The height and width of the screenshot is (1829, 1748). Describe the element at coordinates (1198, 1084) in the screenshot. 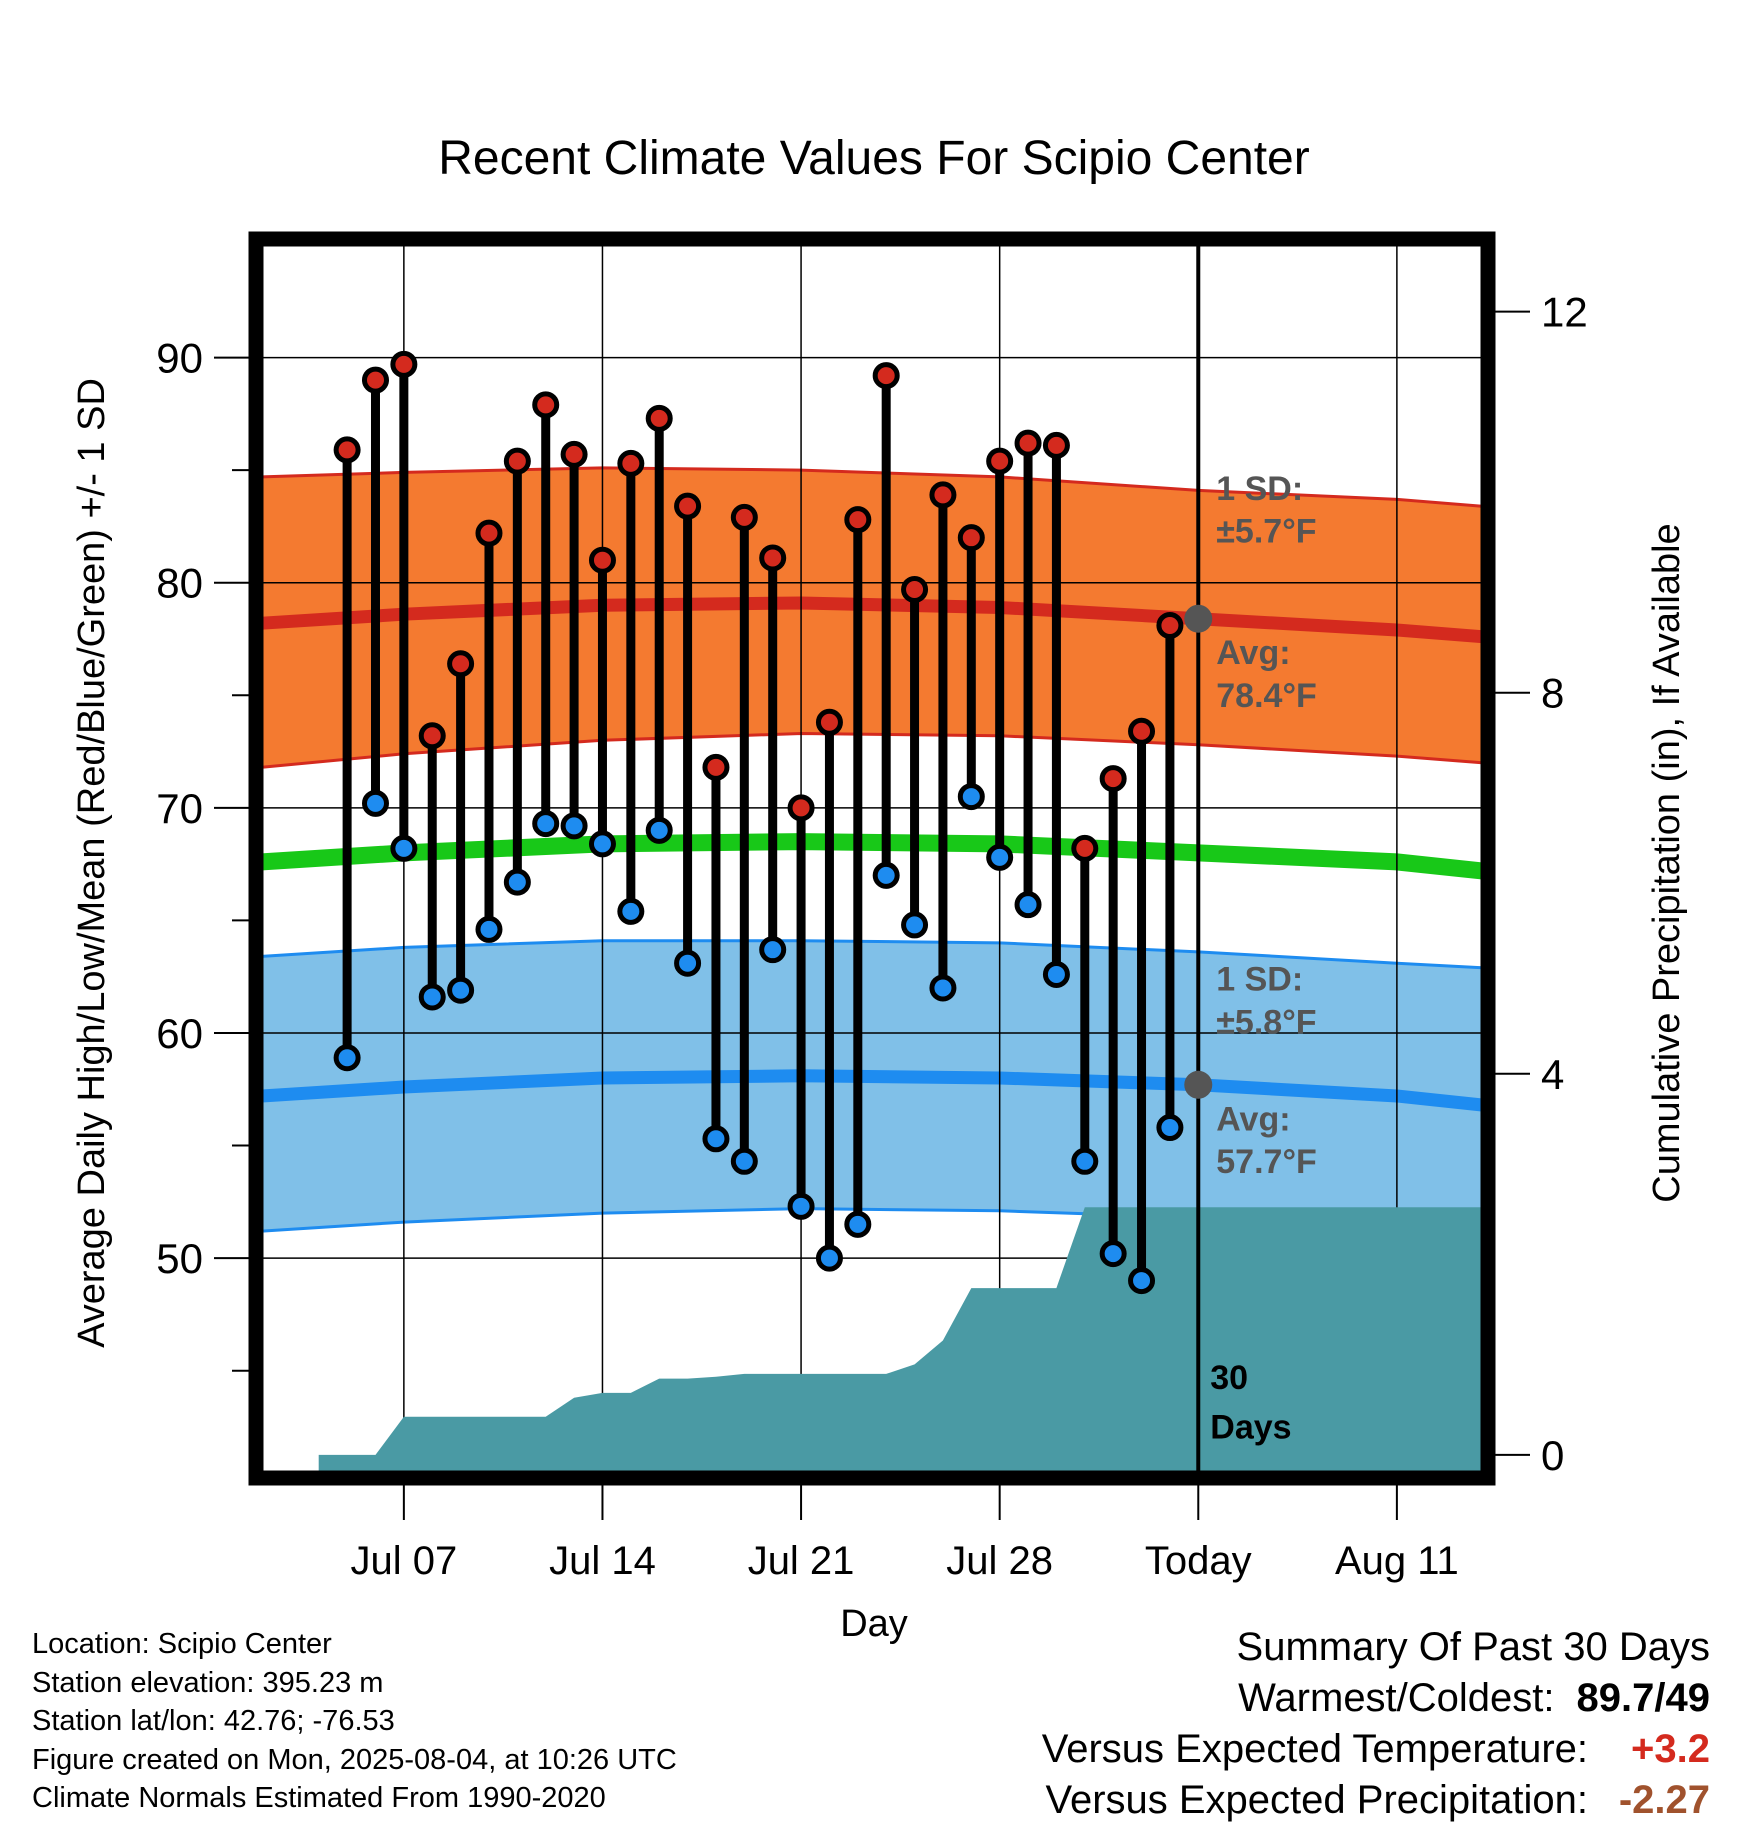

I see `today-low-avg-marker` at that location.